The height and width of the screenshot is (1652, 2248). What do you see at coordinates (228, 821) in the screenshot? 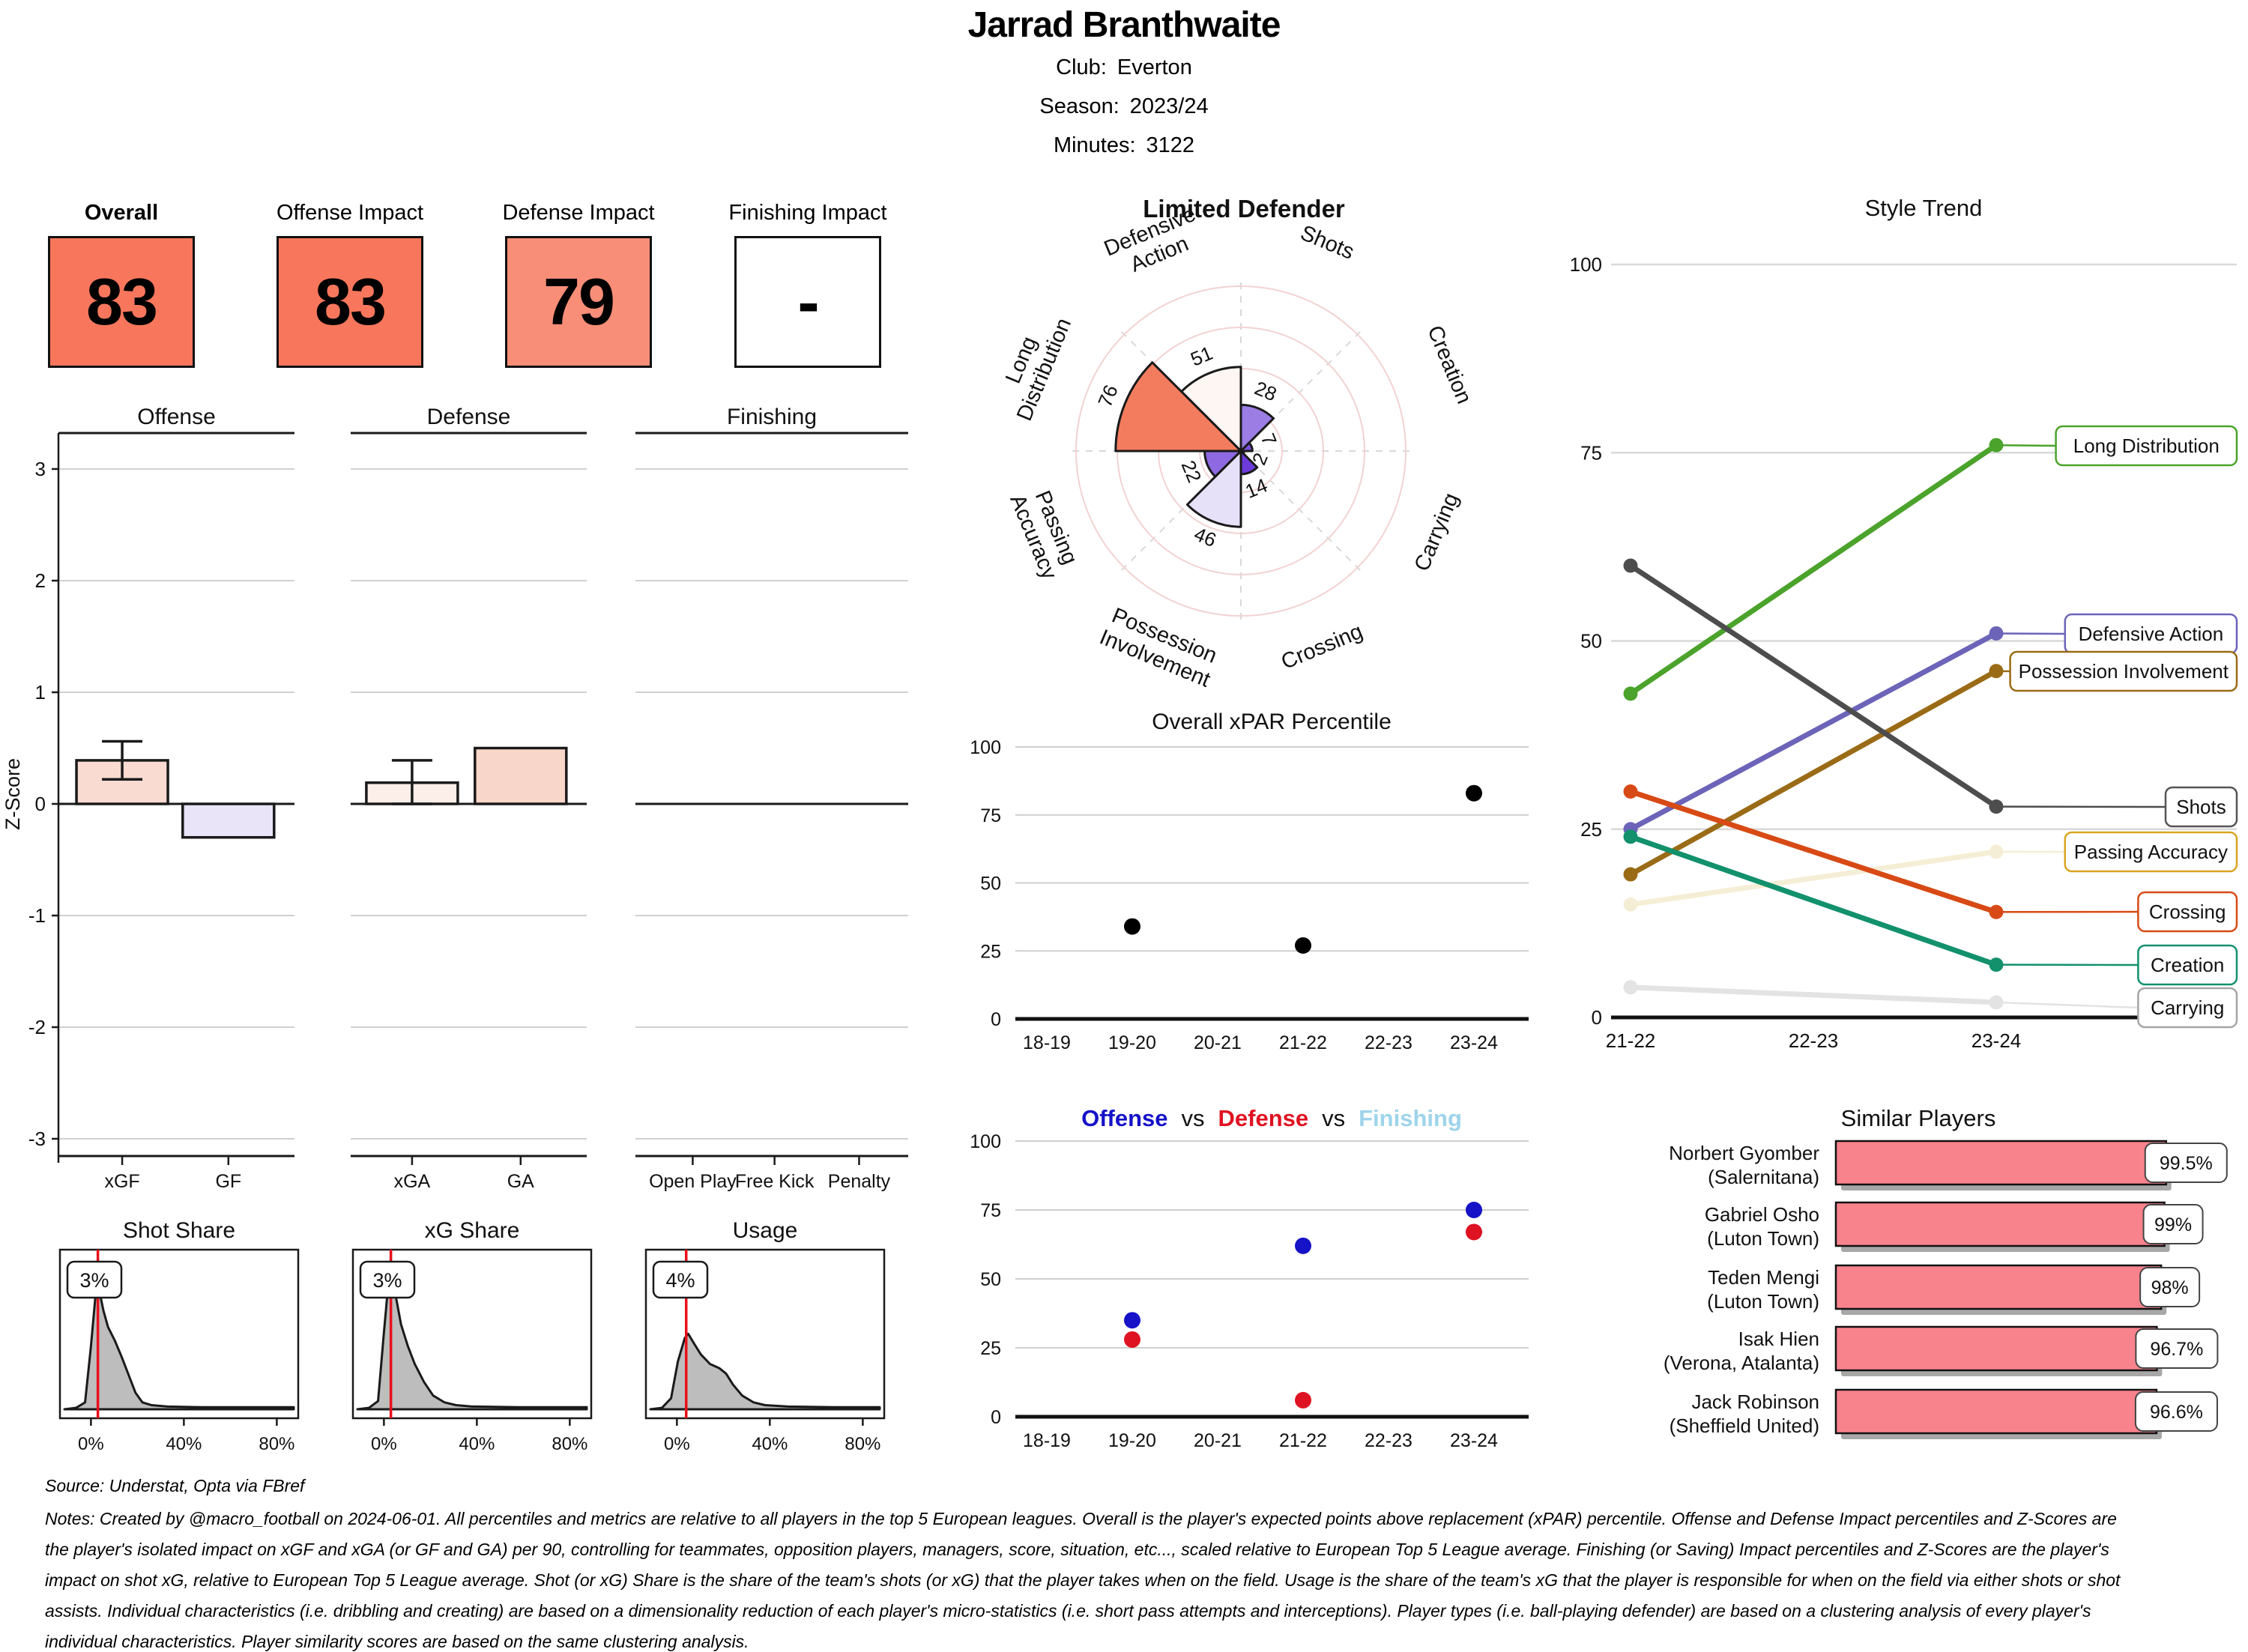
I see `zscore_offense-bar-gf` at bounding box center [228, 821].